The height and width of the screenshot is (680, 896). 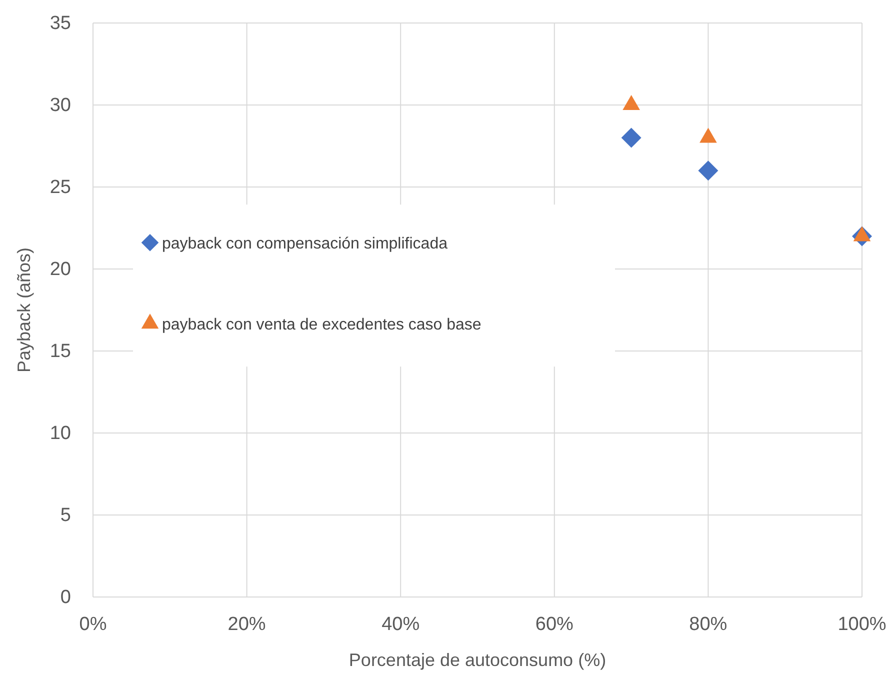 I want to click on x-axis-title: Porcentaje de autoconsumo (%), so click(x=477, y=660).